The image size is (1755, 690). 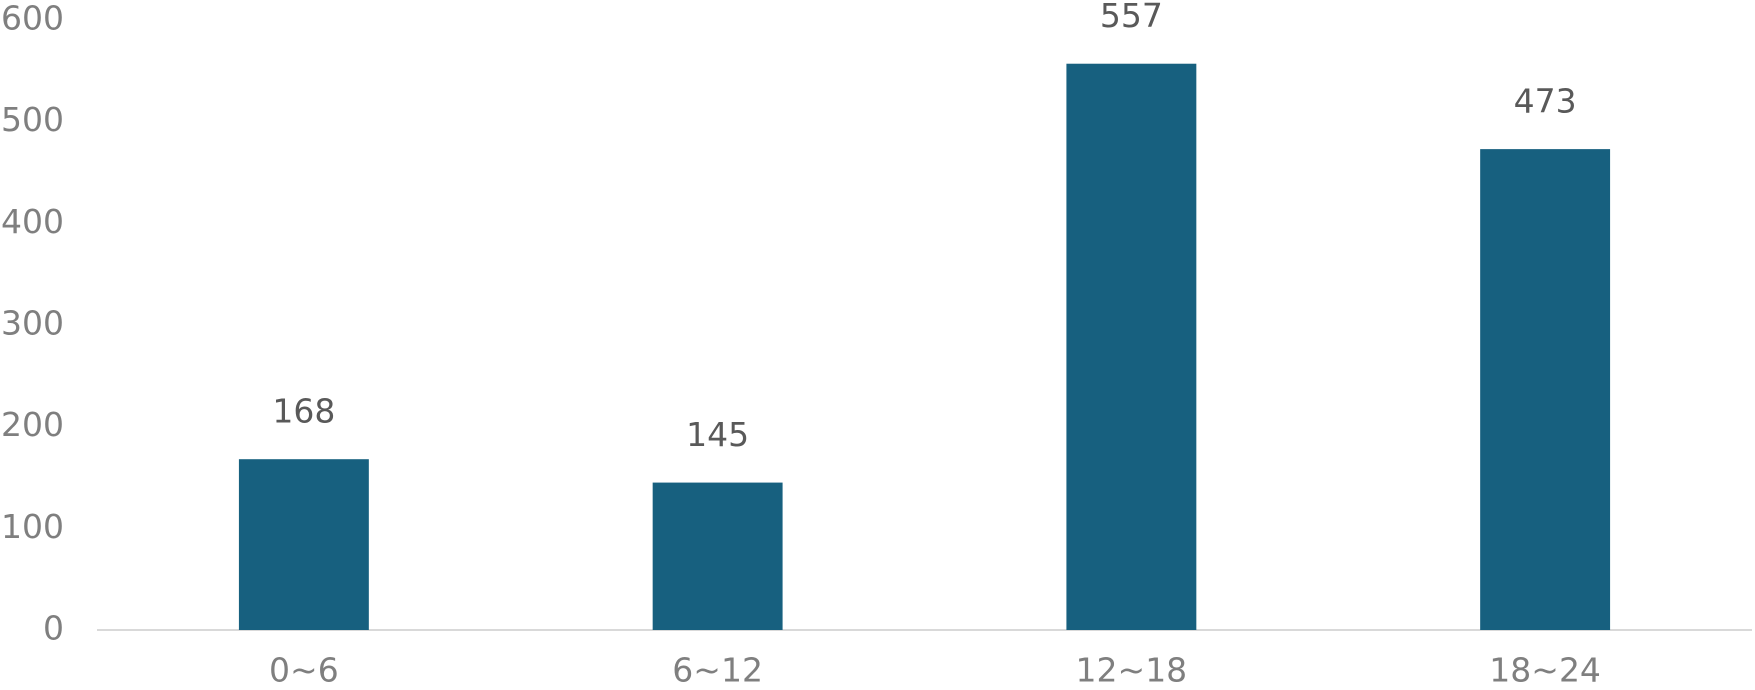 What do you see at coordinates (32, 424) in the screenshot?
I see `y-tick-label: 200` at bounding box center [32, 424].